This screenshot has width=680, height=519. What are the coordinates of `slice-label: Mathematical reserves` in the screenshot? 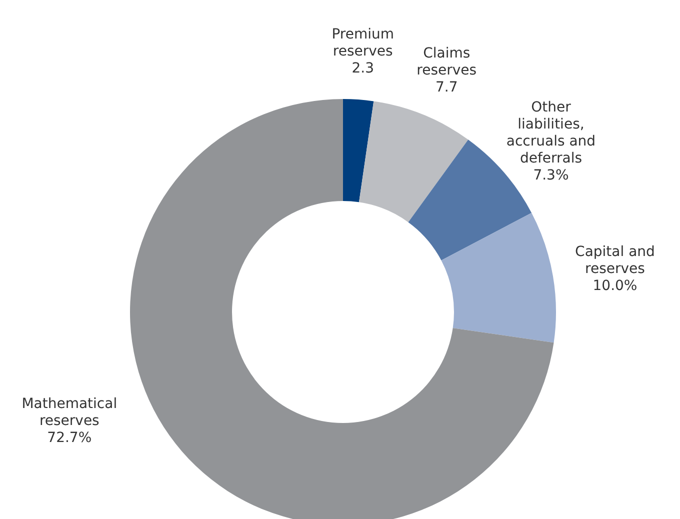 It's located at (70, 412).